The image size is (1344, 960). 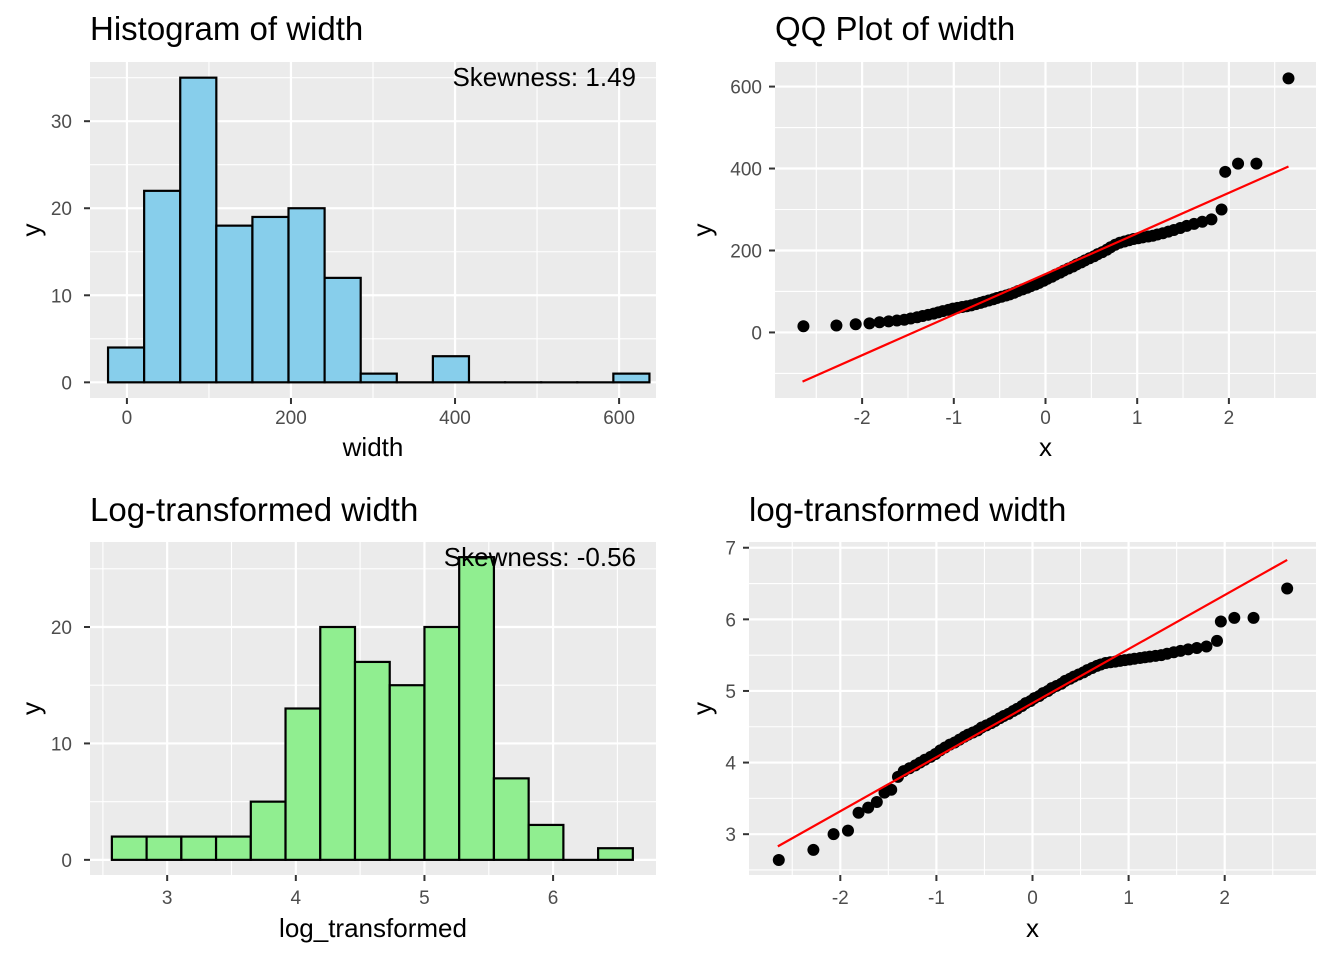 What do you see at coordinates (296, 898) in the screenshot?
I see `x-tick-label: 4` at bounding box center [296, 898].